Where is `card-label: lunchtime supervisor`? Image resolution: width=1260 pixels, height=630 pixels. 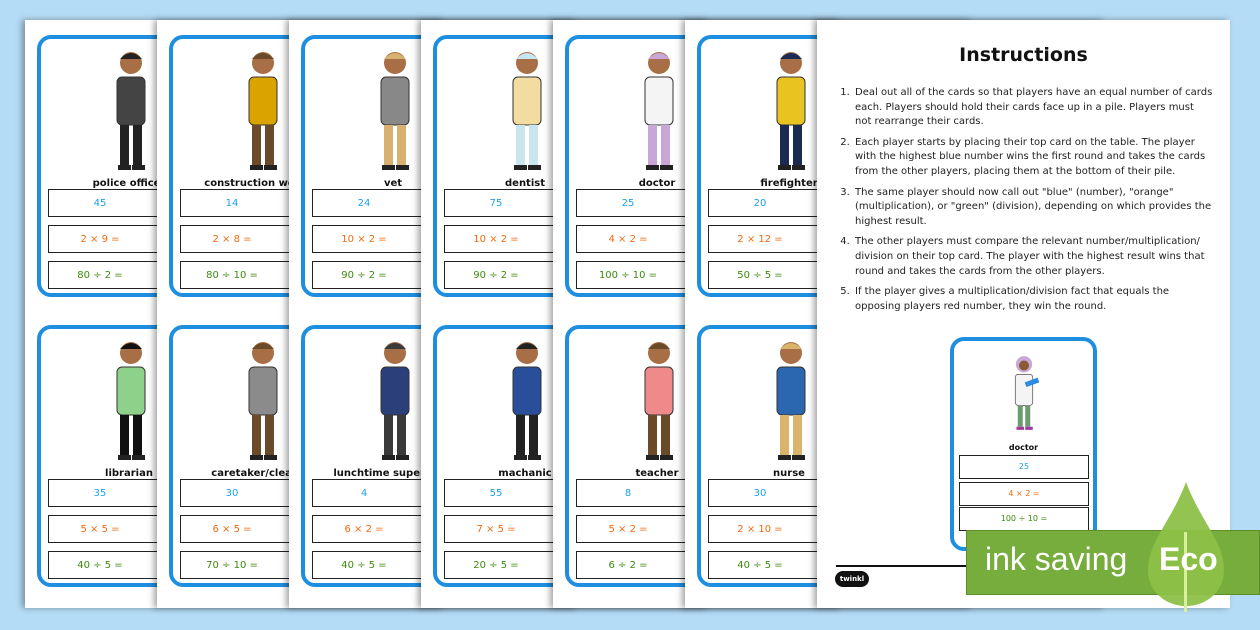 card-label: lunchtime supervisor is located at coordinates (393, 473).